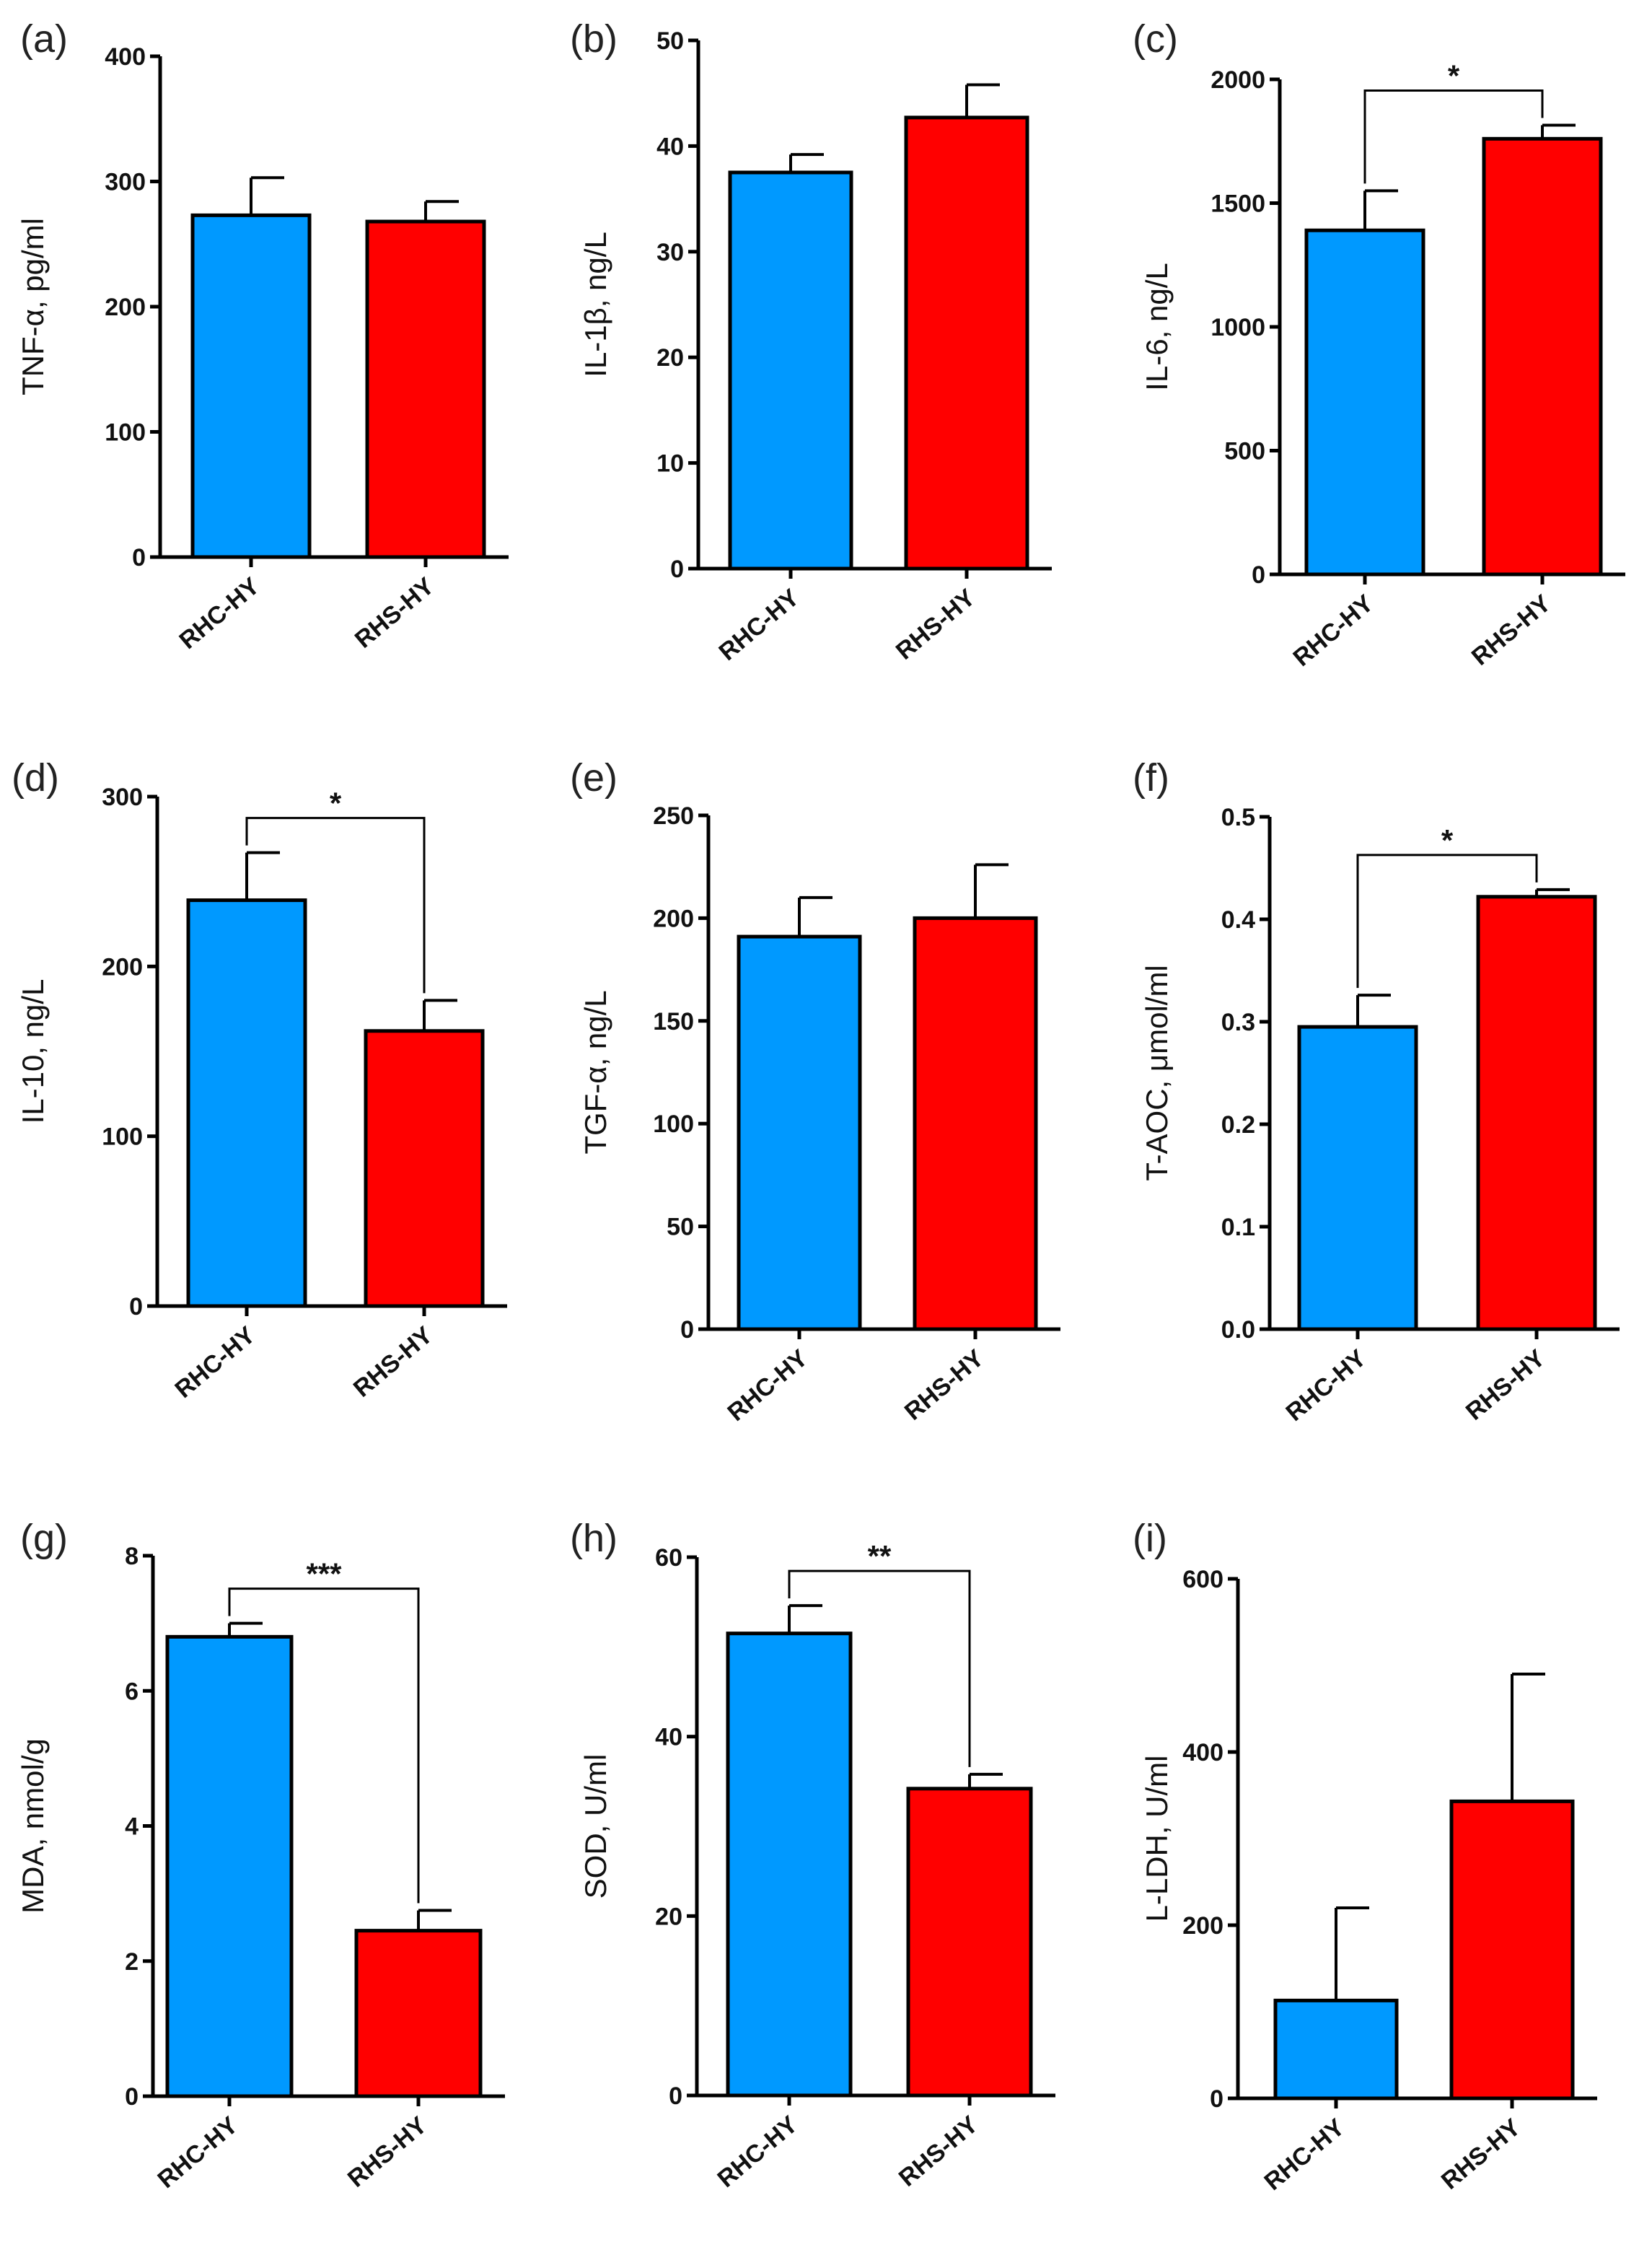  Describe the element at coordinates (1238, 1227) in the screenshot. I see `y-tick-label: 0.1` at that location.